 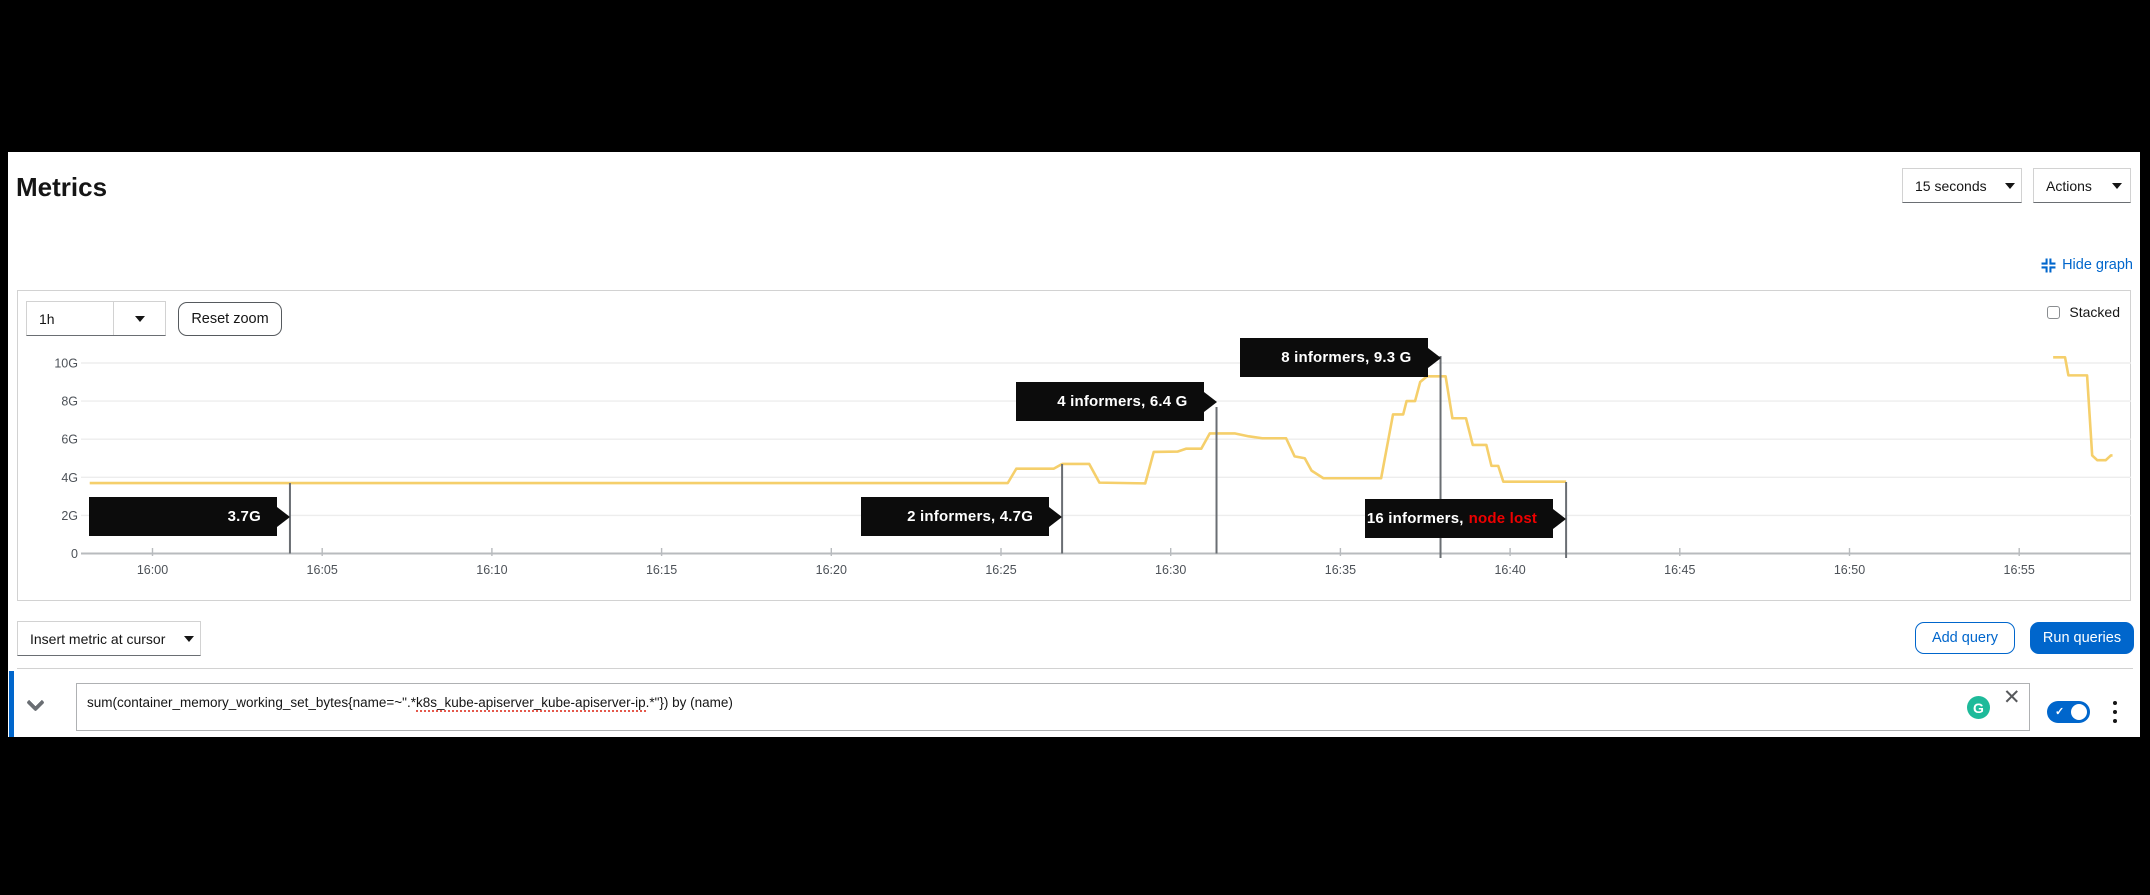 What do you see at coordinates (2012, 697) in the screenshot?
I see `close-icon: ✕` at bounding box center [2012, 697].